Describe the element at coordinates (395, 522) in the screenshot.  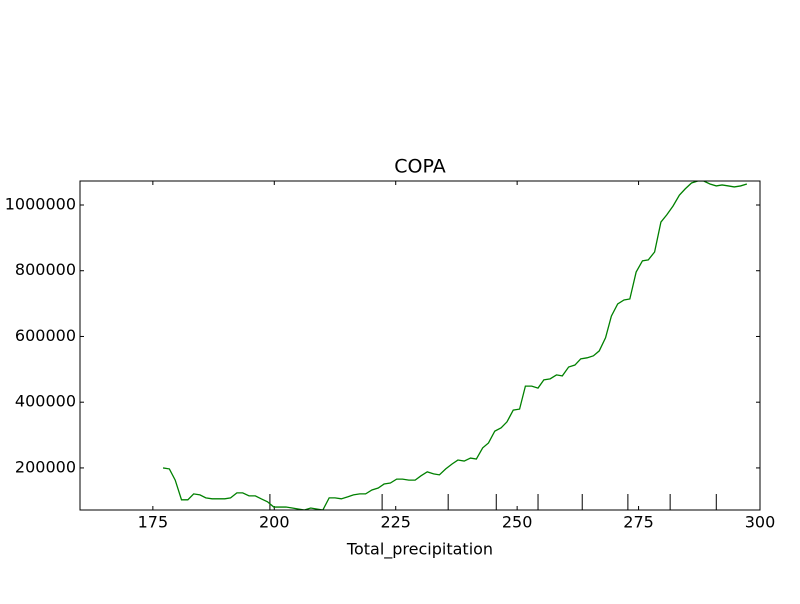
I see `x-tick-label: 225` at that location.